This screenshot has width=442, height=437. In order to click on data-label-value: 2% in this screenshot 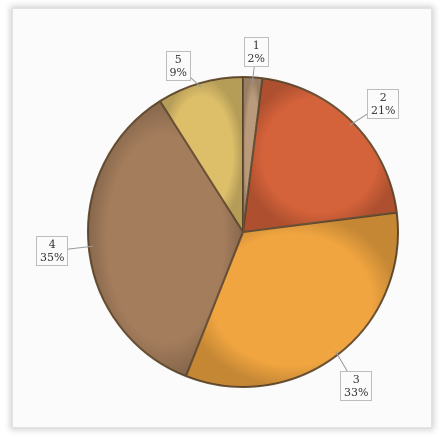, I will do `click(256, 58)`.